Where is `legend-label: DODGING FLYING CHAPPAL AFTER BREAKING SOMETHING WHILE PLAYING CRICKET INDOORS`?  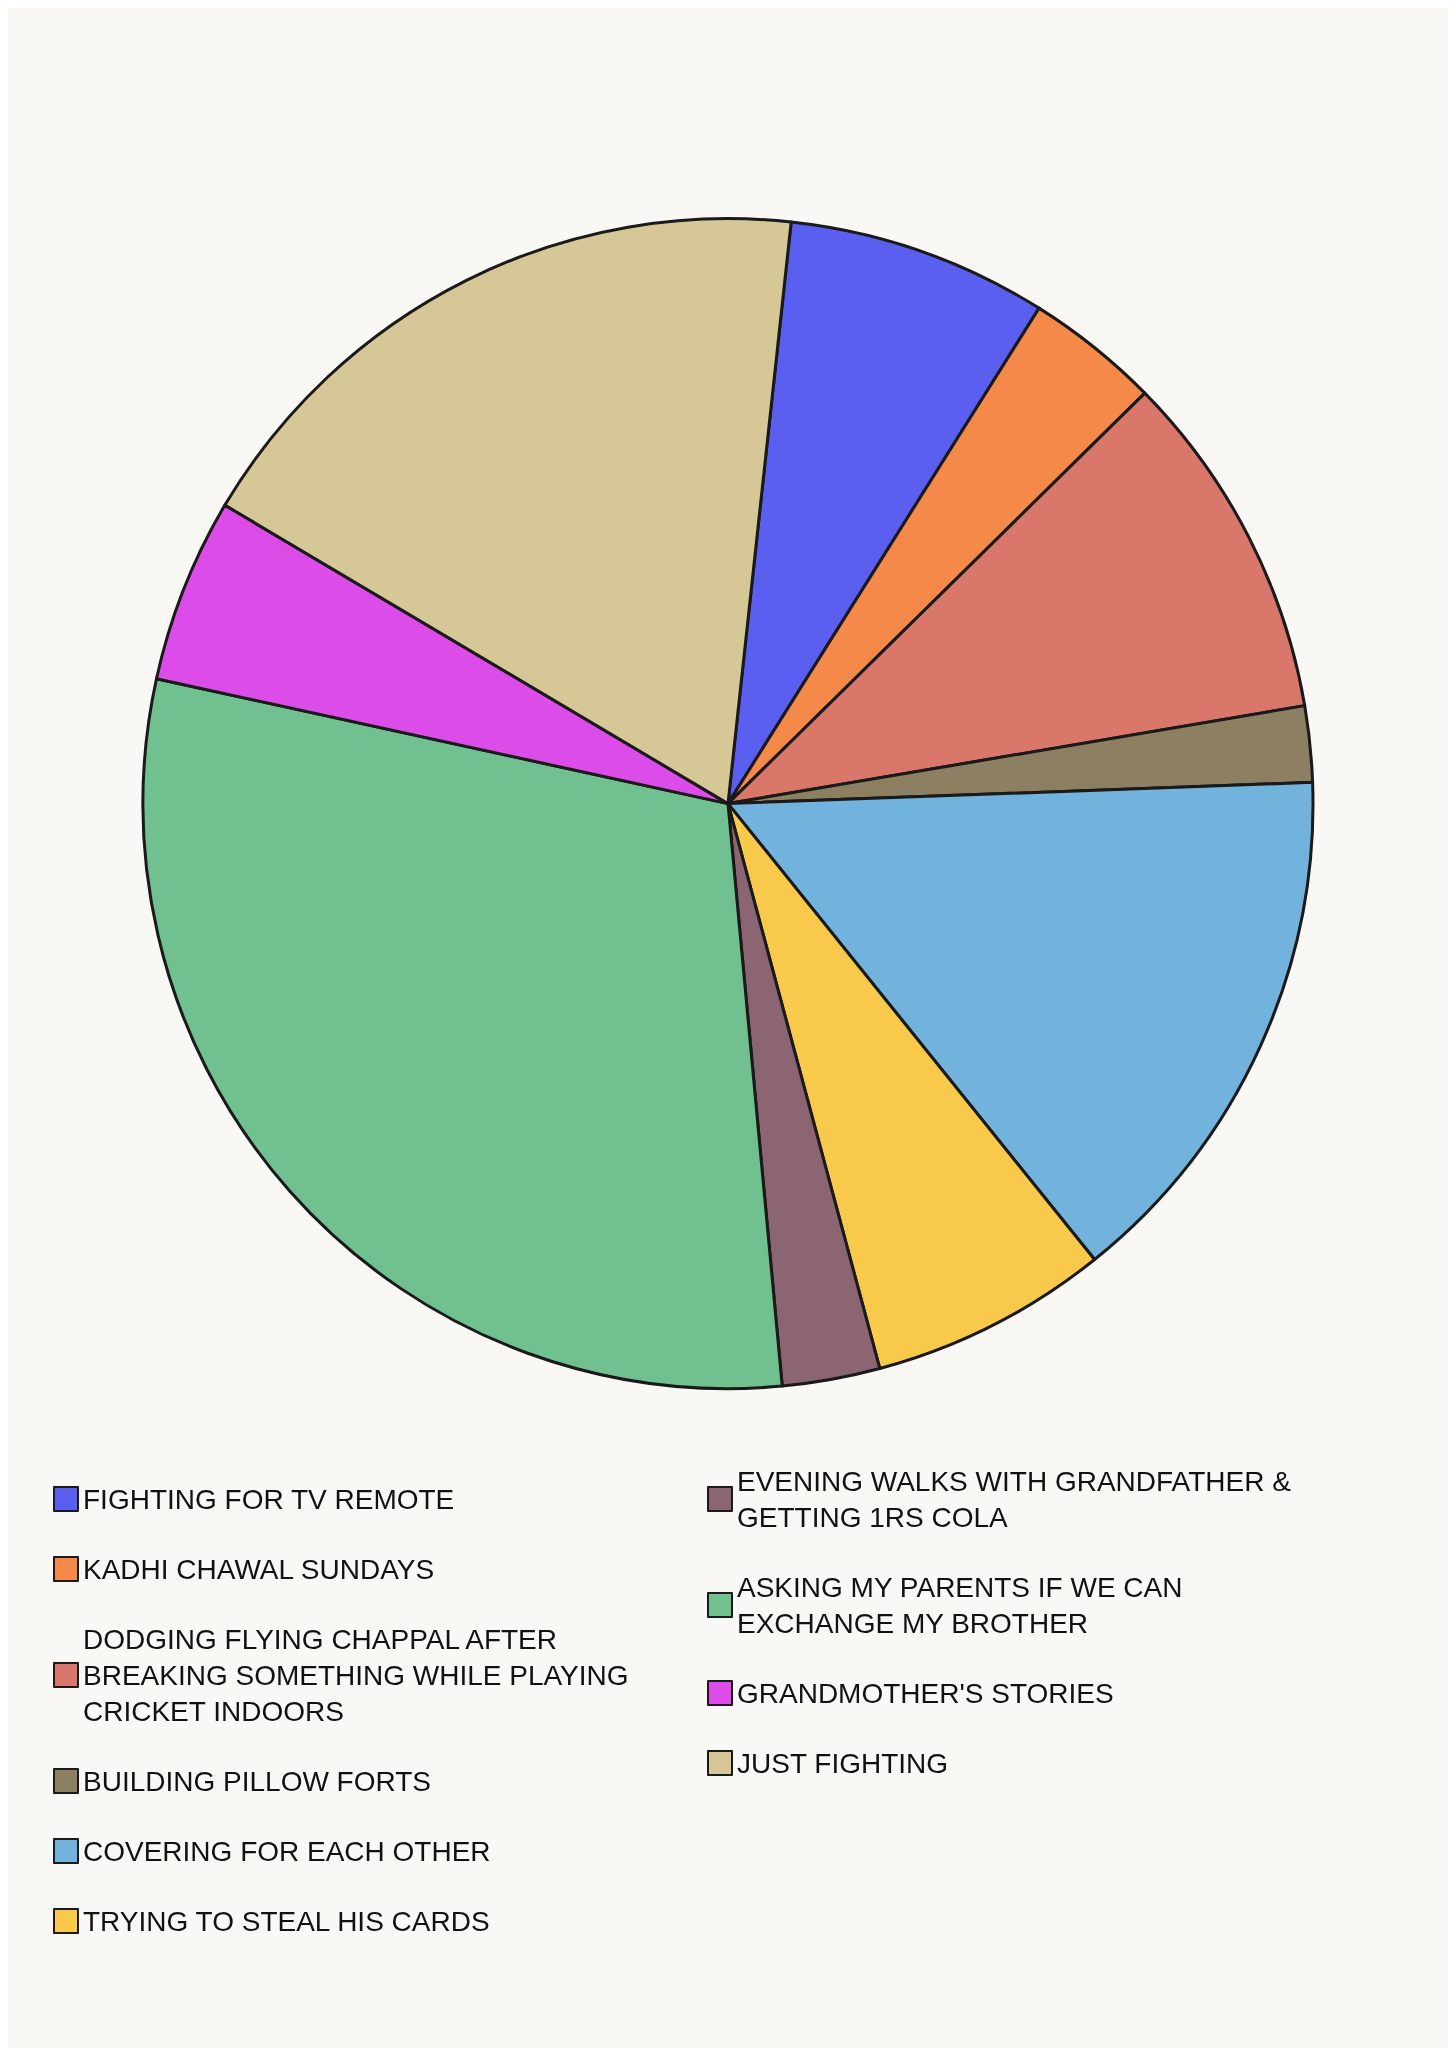
legend-label: DODGING FLYING CHAPPAL AFTER BREAKING SOMETHING WHILE PLAYING CRICKET INDOORS is located at coordinates (360, 1675).